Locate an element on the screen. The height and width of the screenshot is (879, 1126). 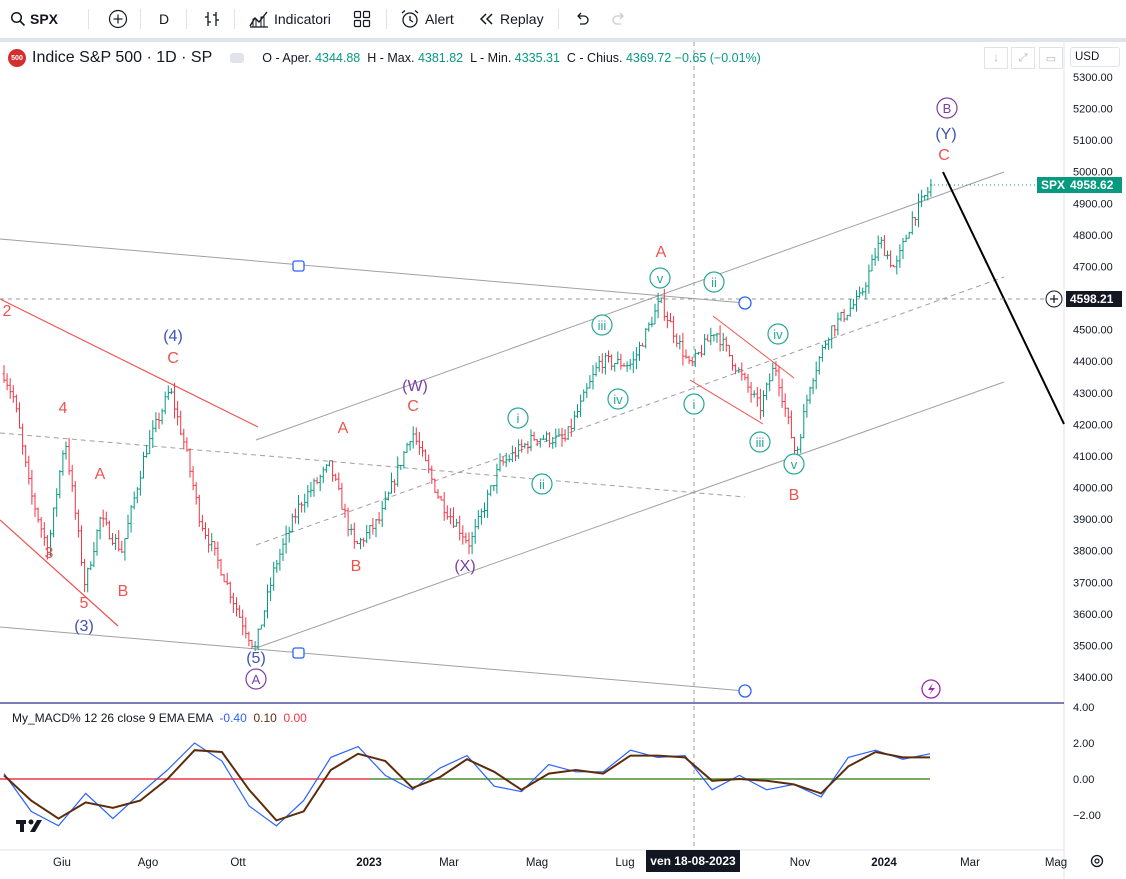
chart-type-button is located at coordinates (212, 19).